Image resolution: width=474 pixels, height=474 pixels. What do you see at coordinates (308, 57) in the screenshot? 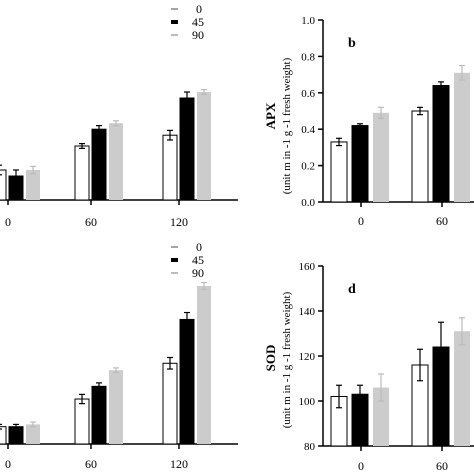
I see `y-tick-label: 0.8` at bounding box center [308, 57].